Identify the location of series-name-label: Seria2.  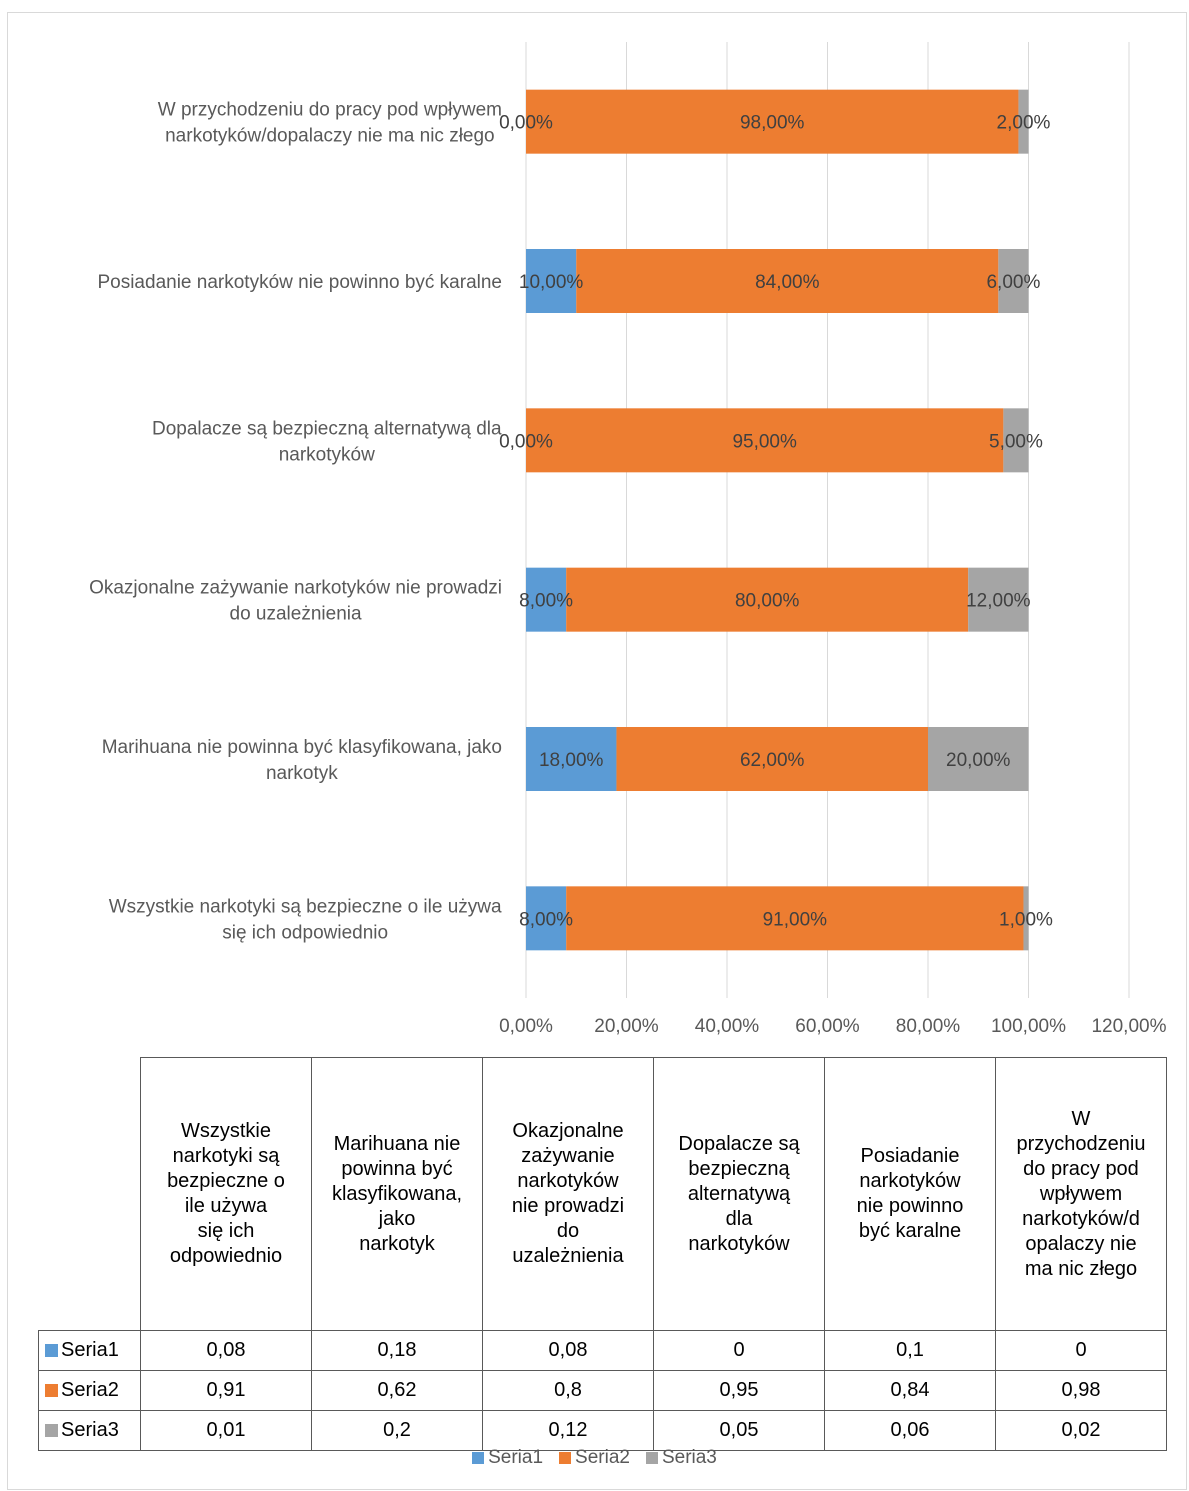
(90, 1390).